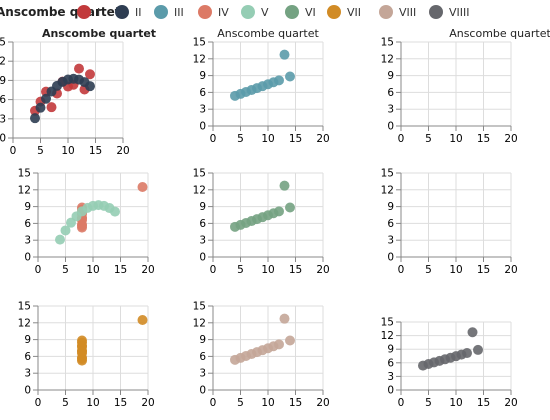 The width and height of the screenshot is (550, 420). I want to click on legend-label-3: III, so click(179, 12).